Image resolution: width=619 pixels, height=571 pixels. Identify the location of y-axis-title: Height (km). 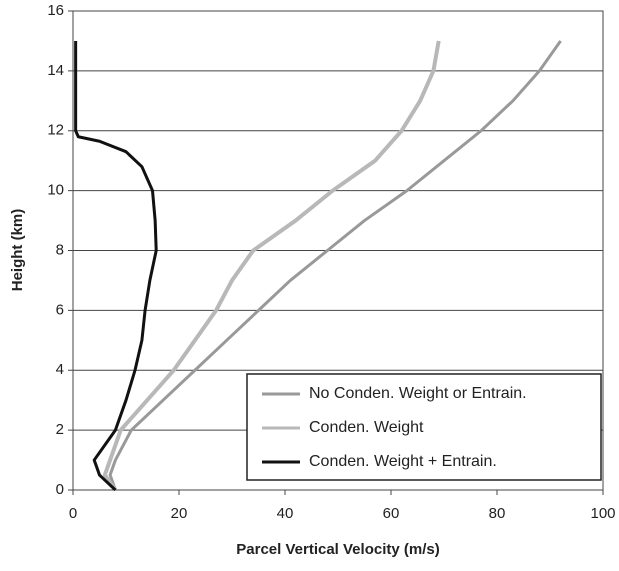
(17, 250).